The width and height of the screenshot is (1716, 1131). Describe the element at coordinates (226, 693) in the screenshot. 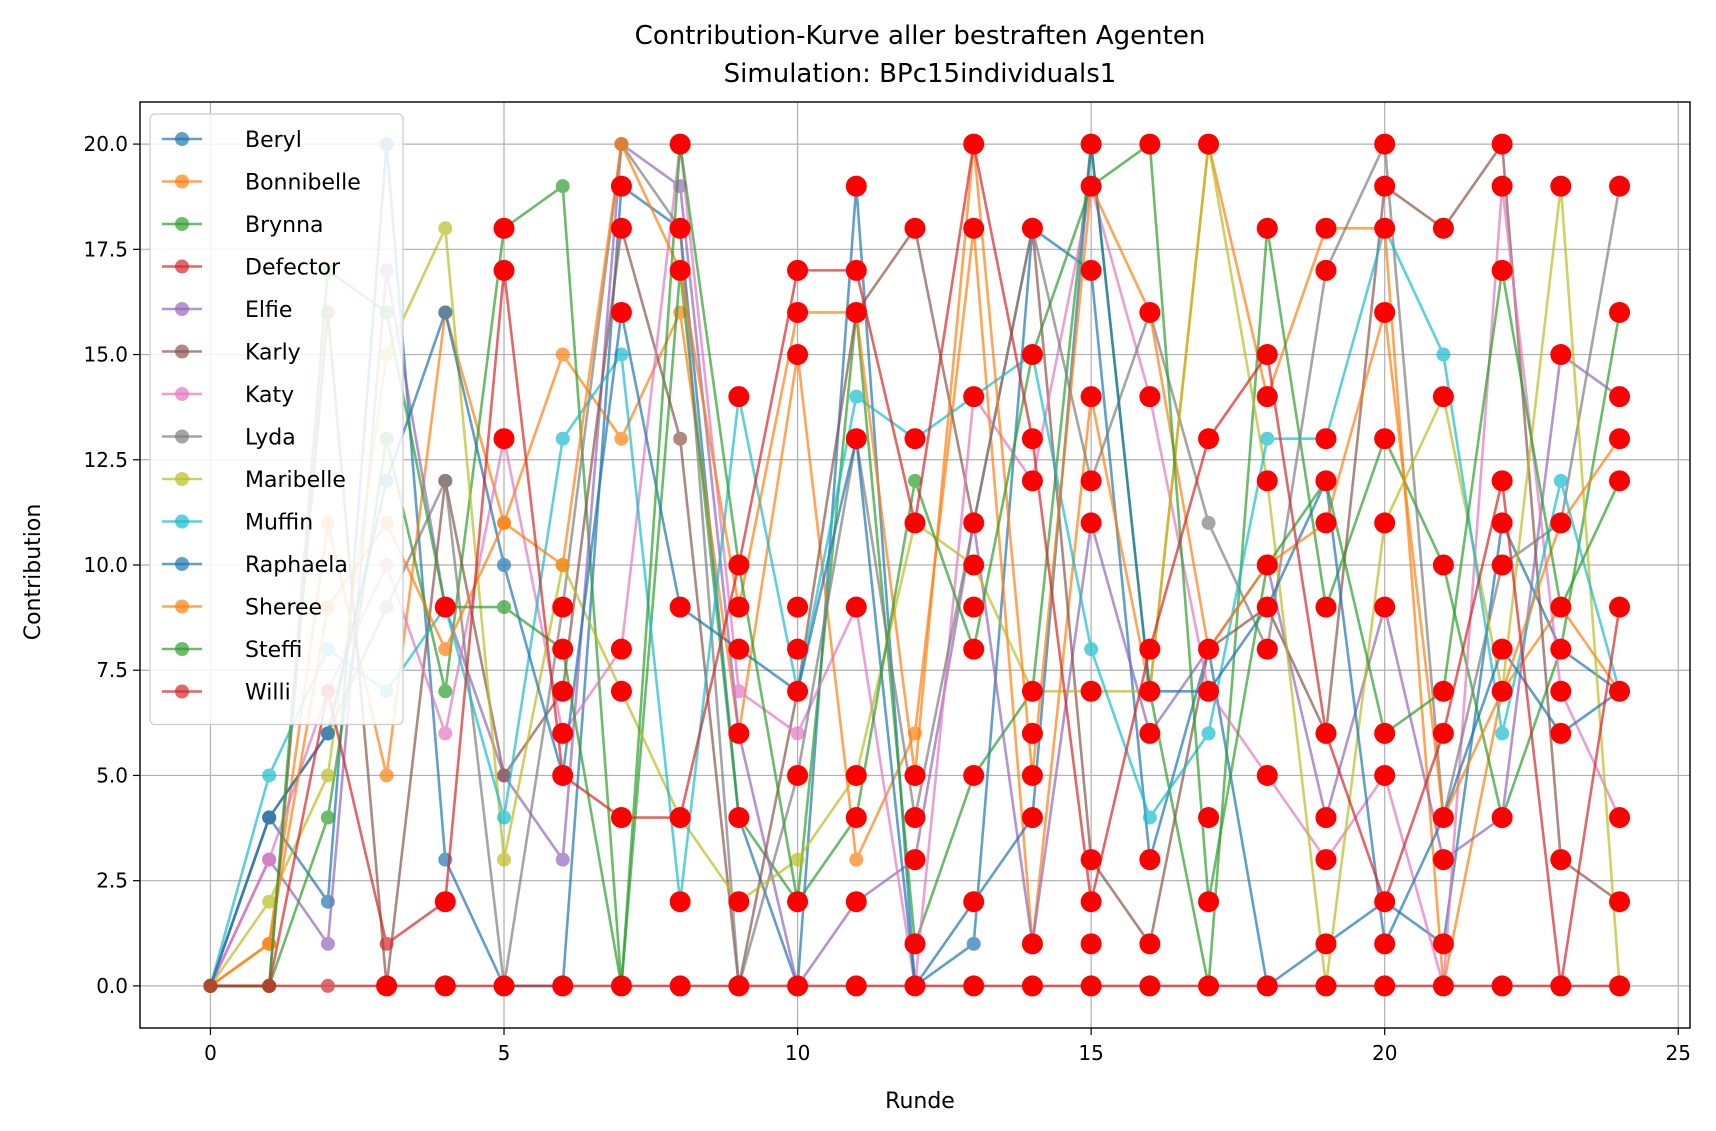

I see `legend-entry: Willi` at that location.